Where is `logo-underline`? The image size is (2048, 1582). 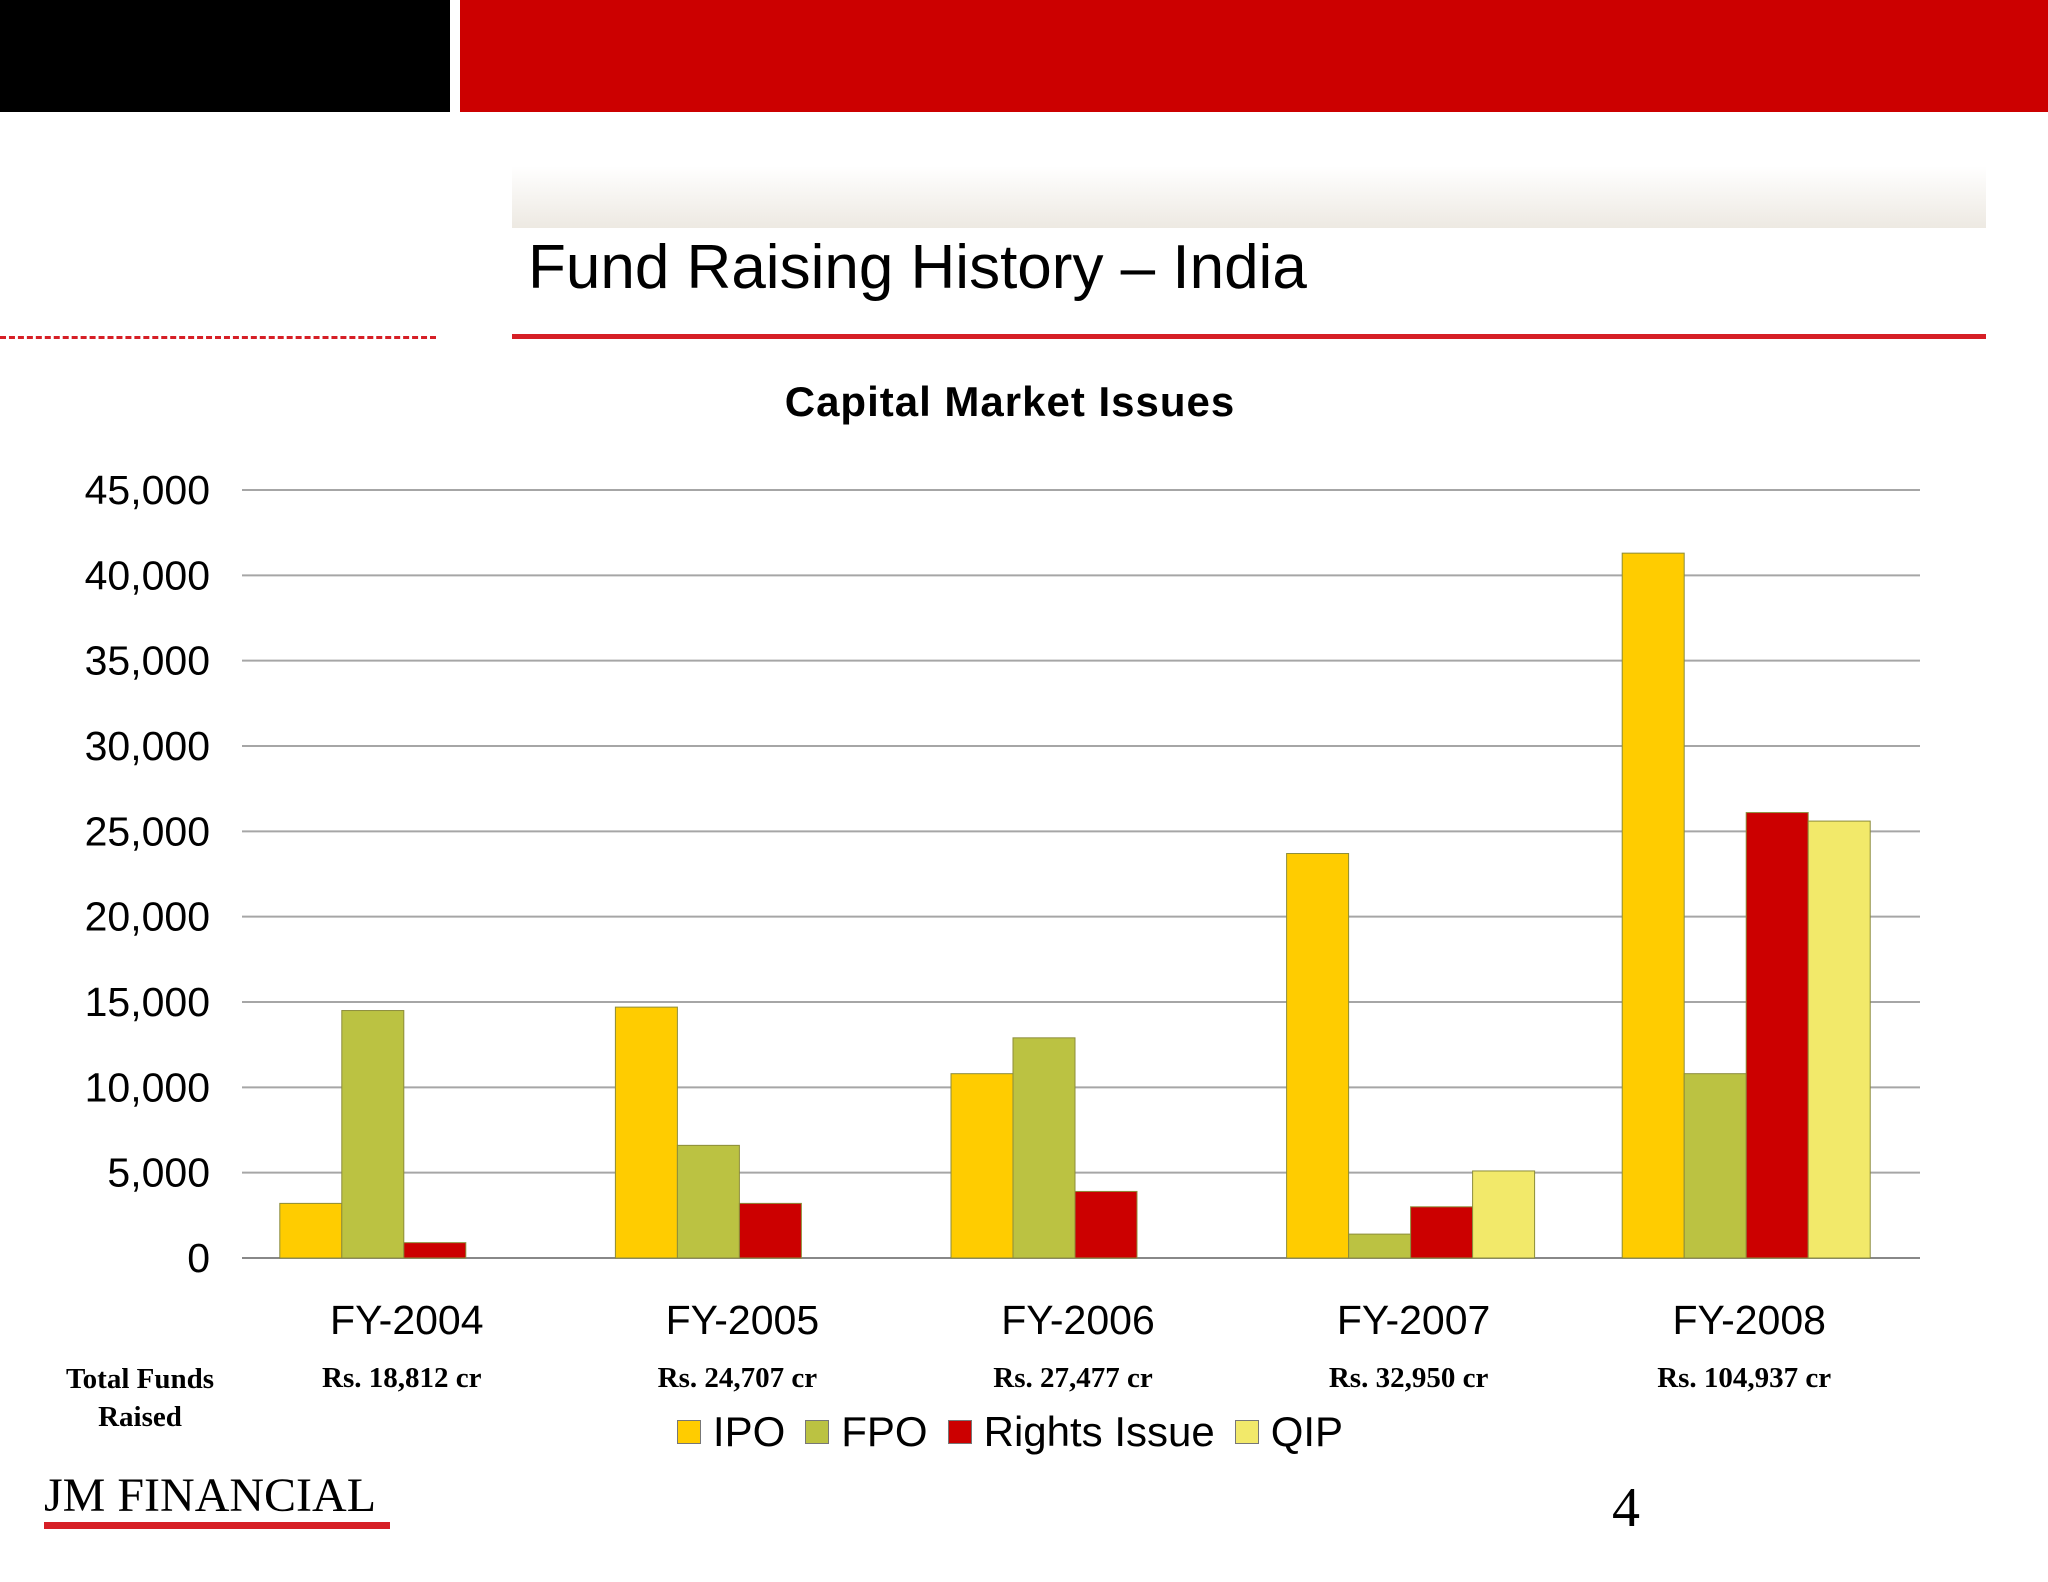
logo-underline is located at coordinates (217, 1525).